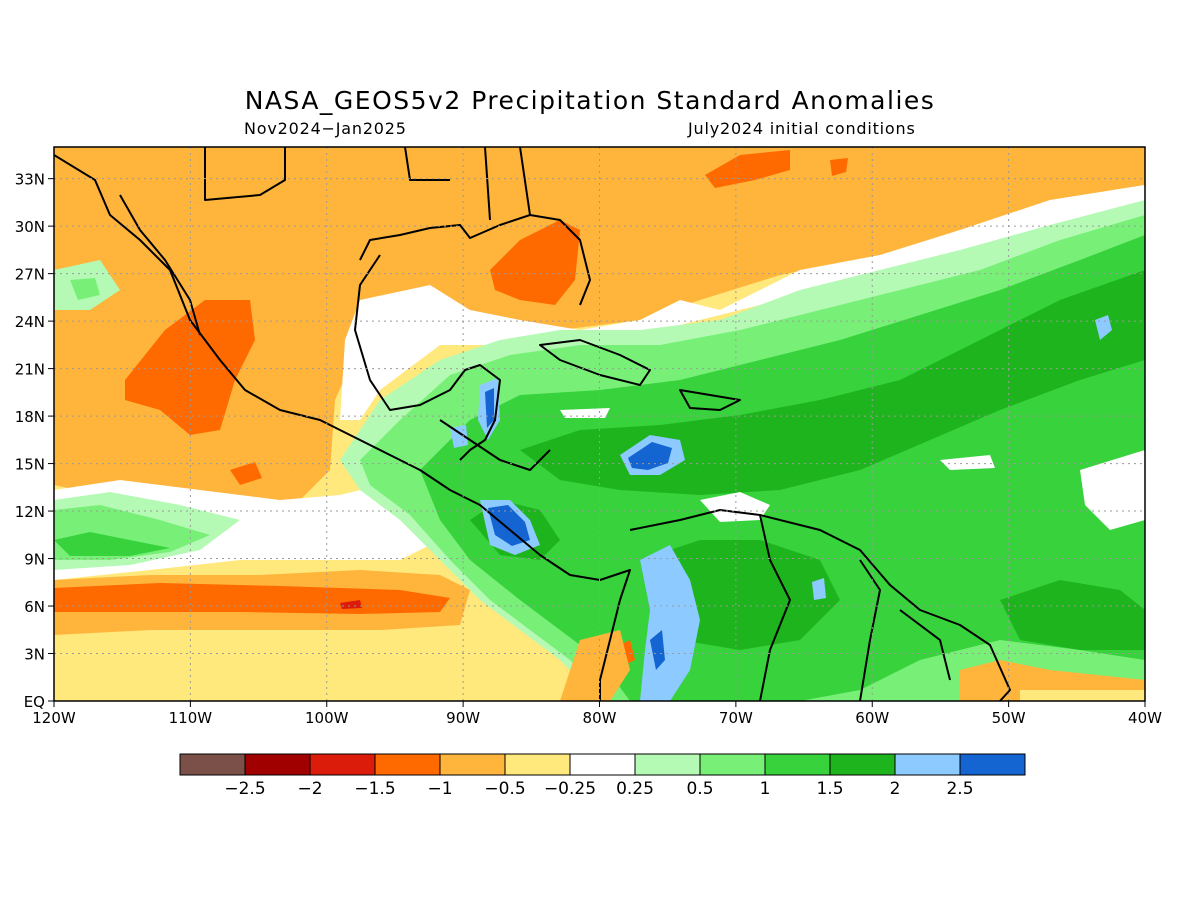  I want to click on y-tick-label: 6N, so click(34, 607).